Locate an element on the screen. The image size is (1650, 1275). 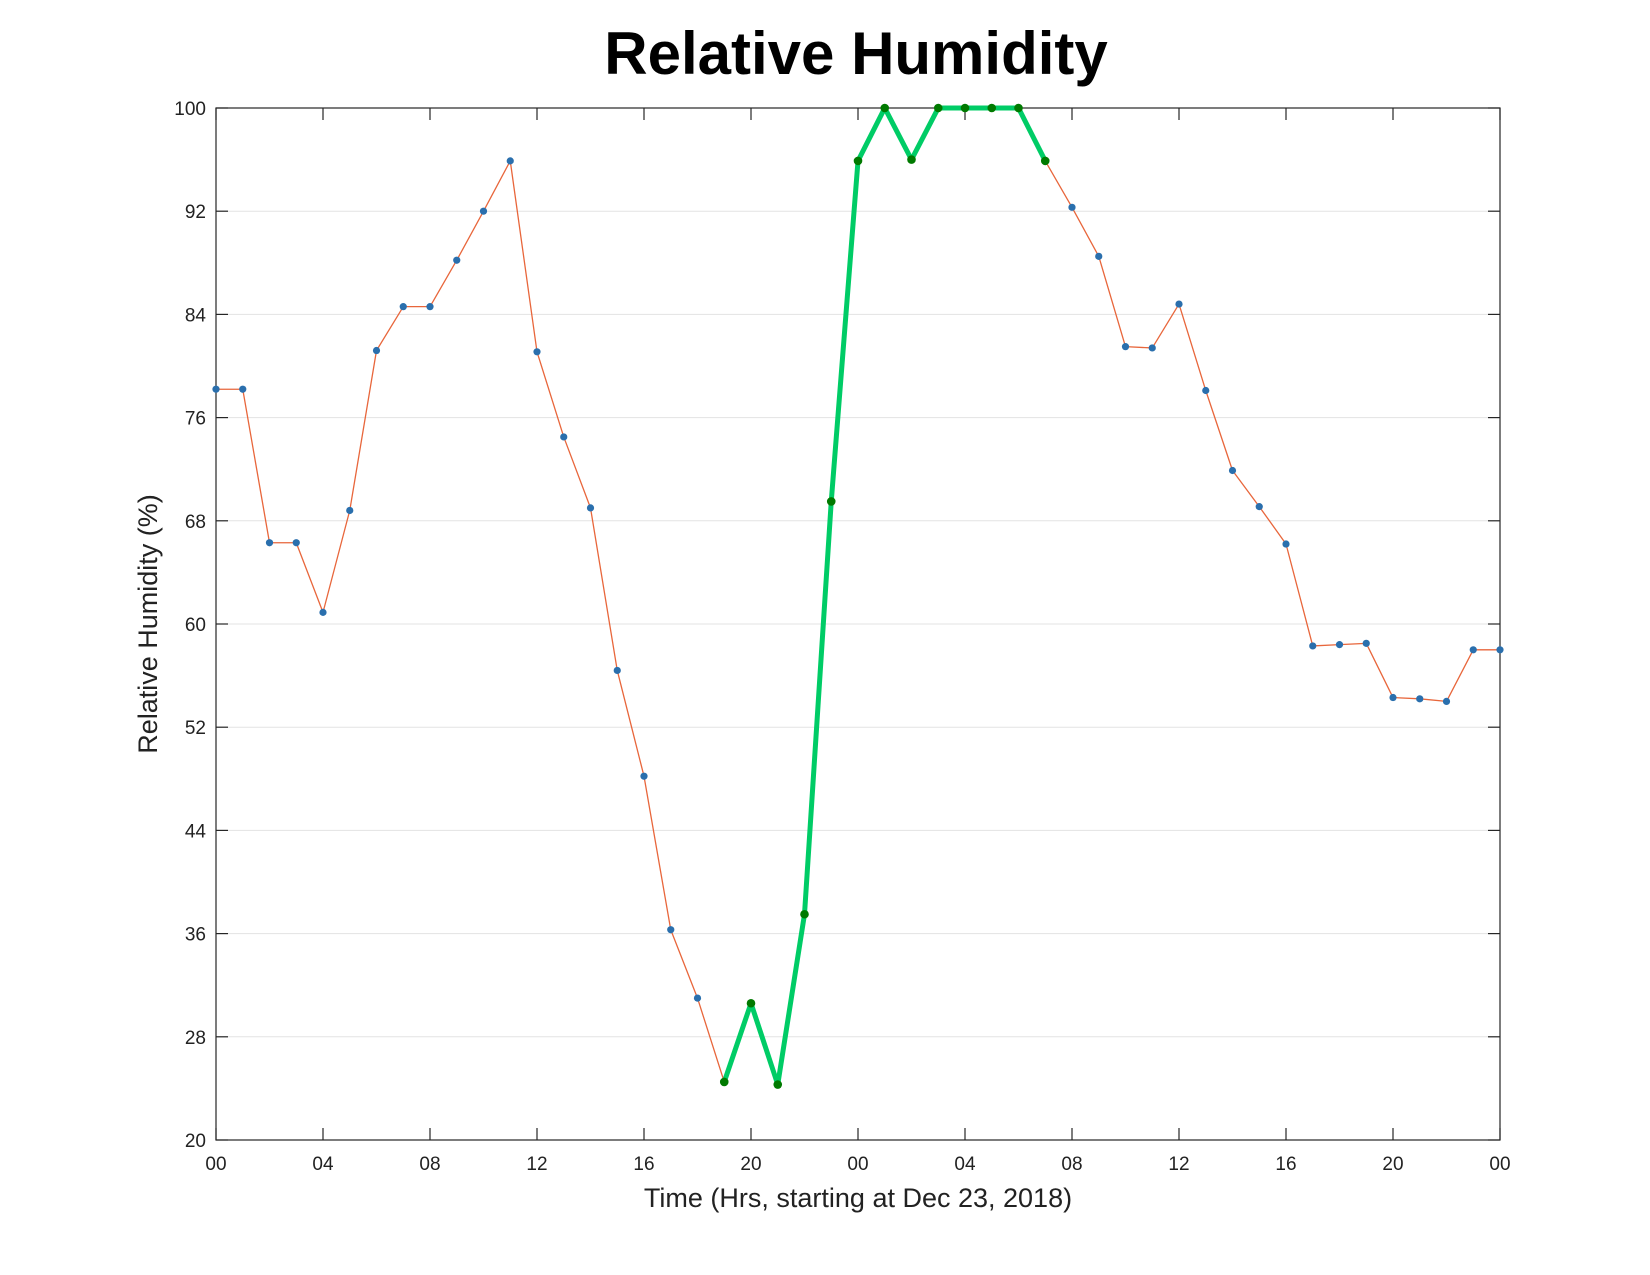
y-tick-label: 28 is located at coordinates (195, 1038).